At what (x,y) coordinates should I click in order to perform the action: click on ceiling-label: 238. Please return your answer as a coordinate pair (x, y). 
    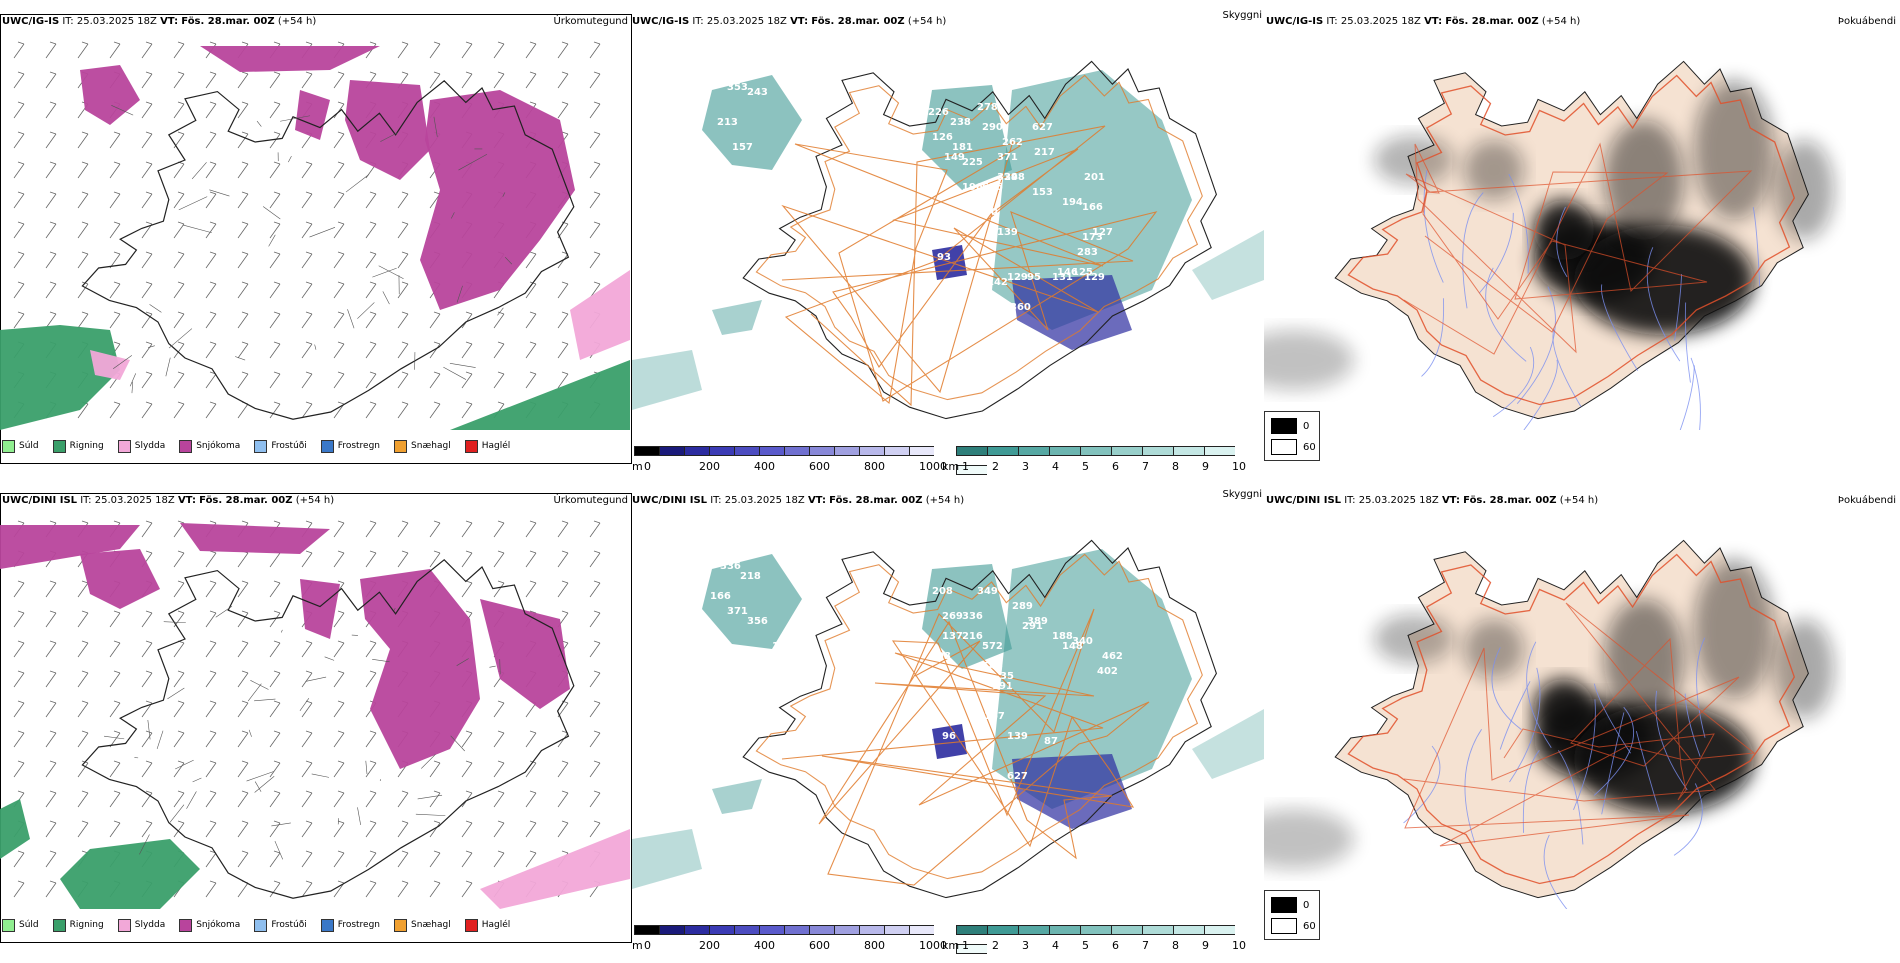
    Looking at the image, I should click on (960, 122).